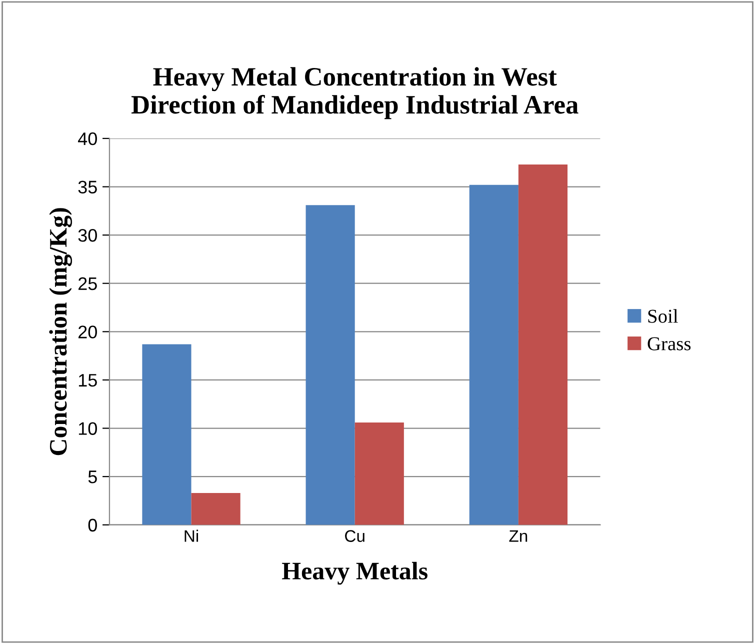  Describe the element at coordinates (87, 187) in the screenshot. I see `y-tick-label: 35` at that location.